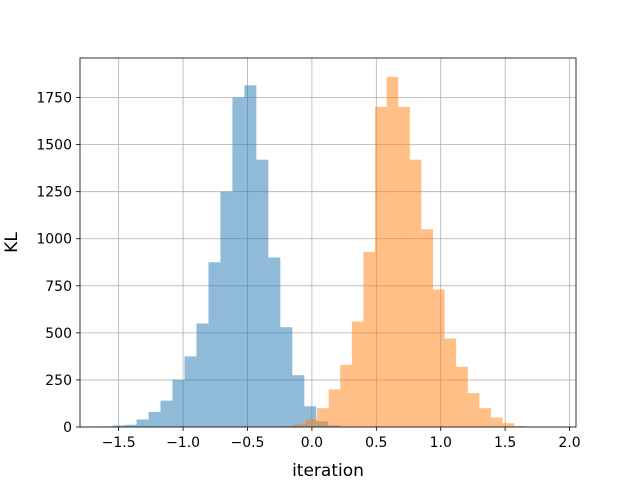 The height and width of the screenshot is (480, 640). What do you see at coordinates (341, 439) in the screenshot?
I see `x-axis-ticks: −1.5 −1.0 −0.5 0.0 0.5 1.0 1.5 2.0` at bounding box center [341, 439].